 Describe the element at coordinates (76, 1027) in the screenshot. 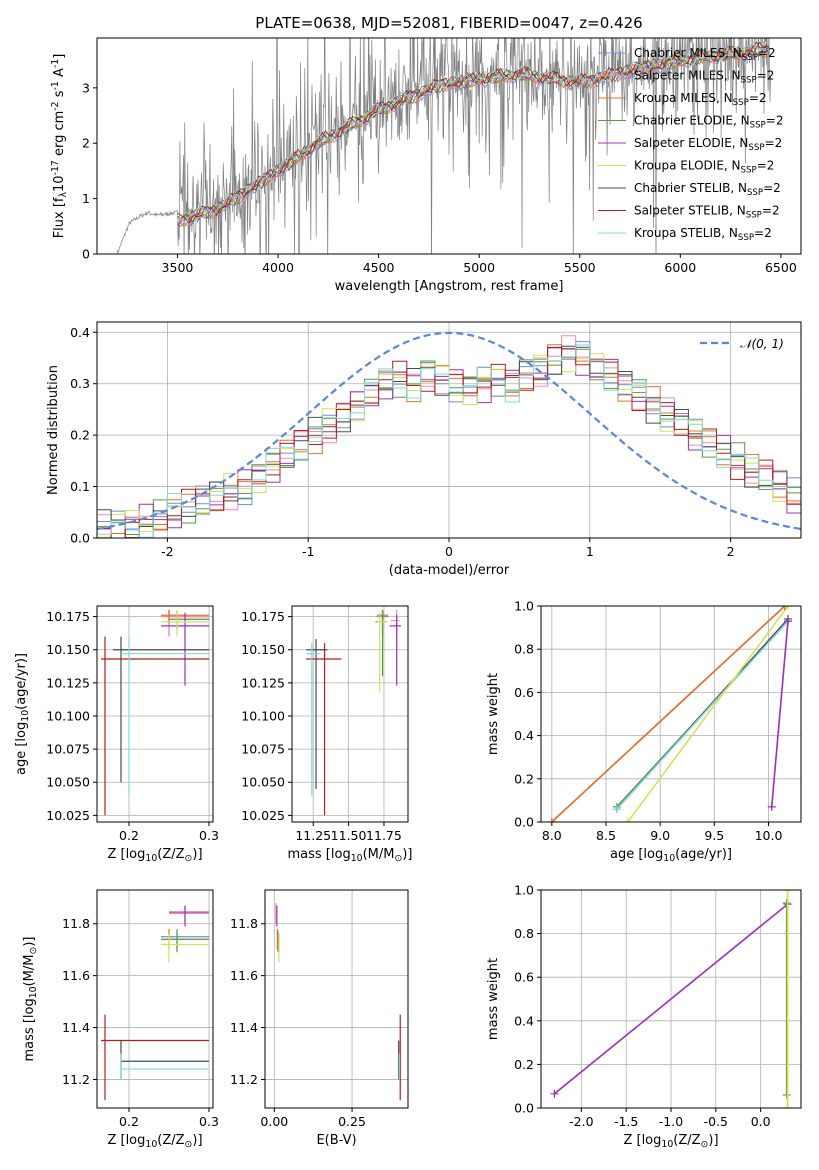

I see `y-tick-label: 11.4` at that location.